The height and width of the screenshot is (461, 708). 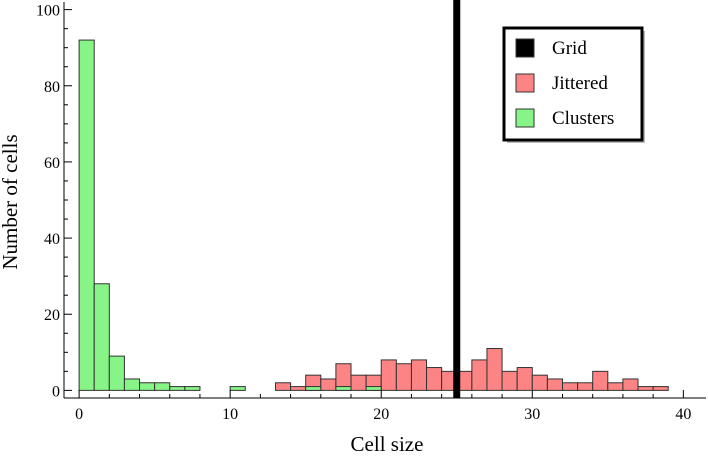 What do you see at coordinates (683, 414) in the screenshot?
I see `x-tick-label: 40` at bounding box center [683, 414].